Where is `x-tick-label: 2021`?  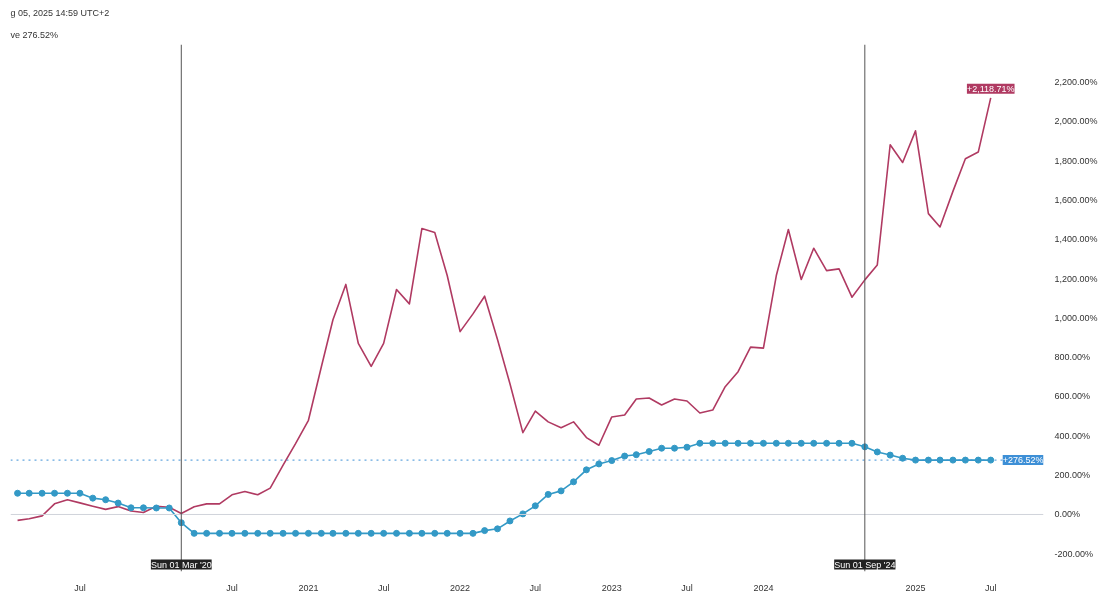
x-tick-label: 2021 is located at coordinates (308, 587).